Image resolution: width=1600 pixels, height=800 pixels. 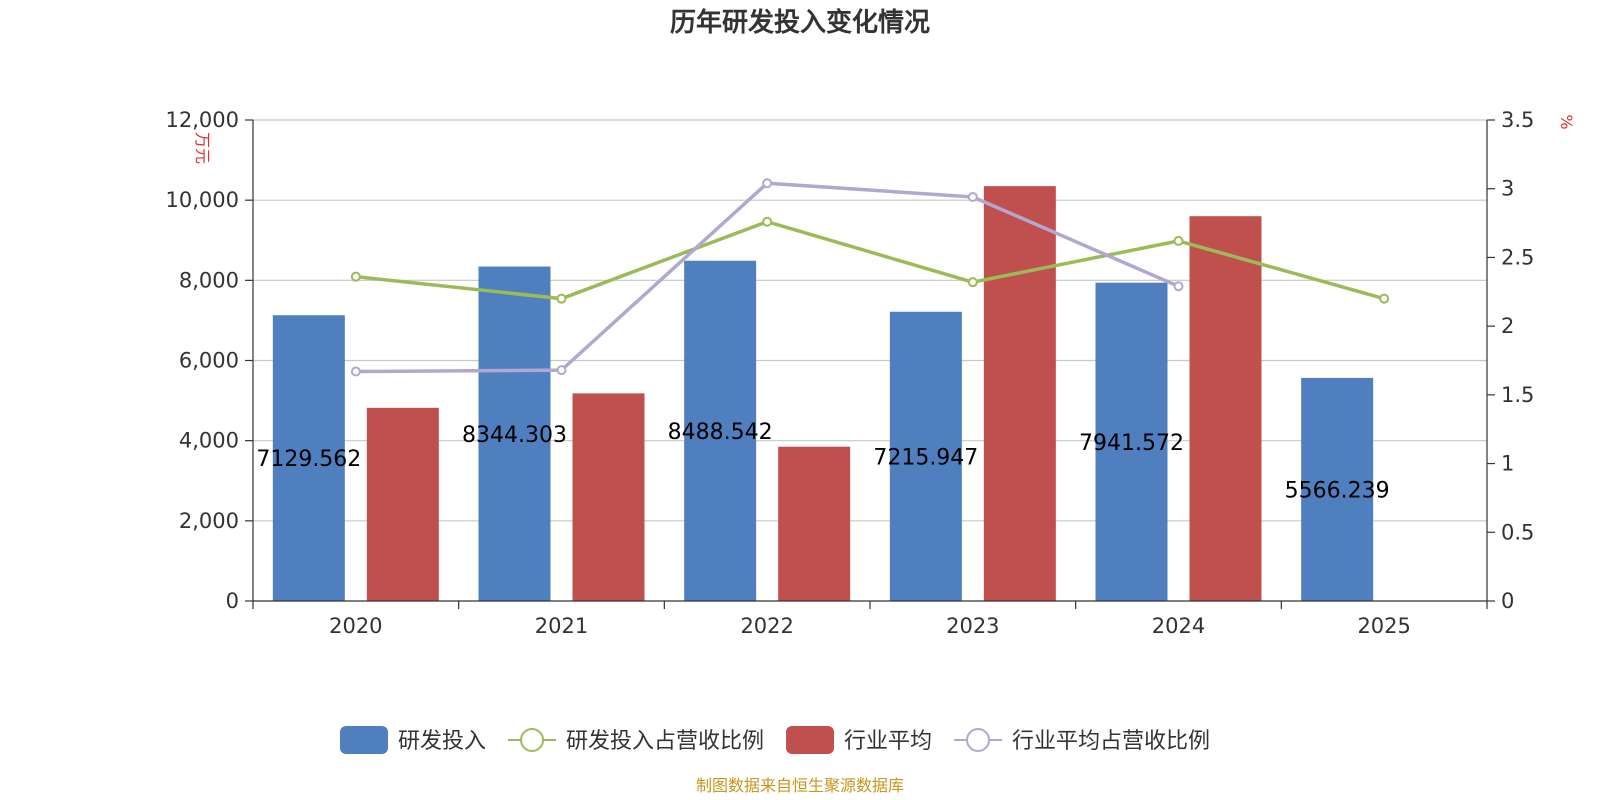 I want to click on right-axis-tick-label: 2, so click(x=1507, y=326).